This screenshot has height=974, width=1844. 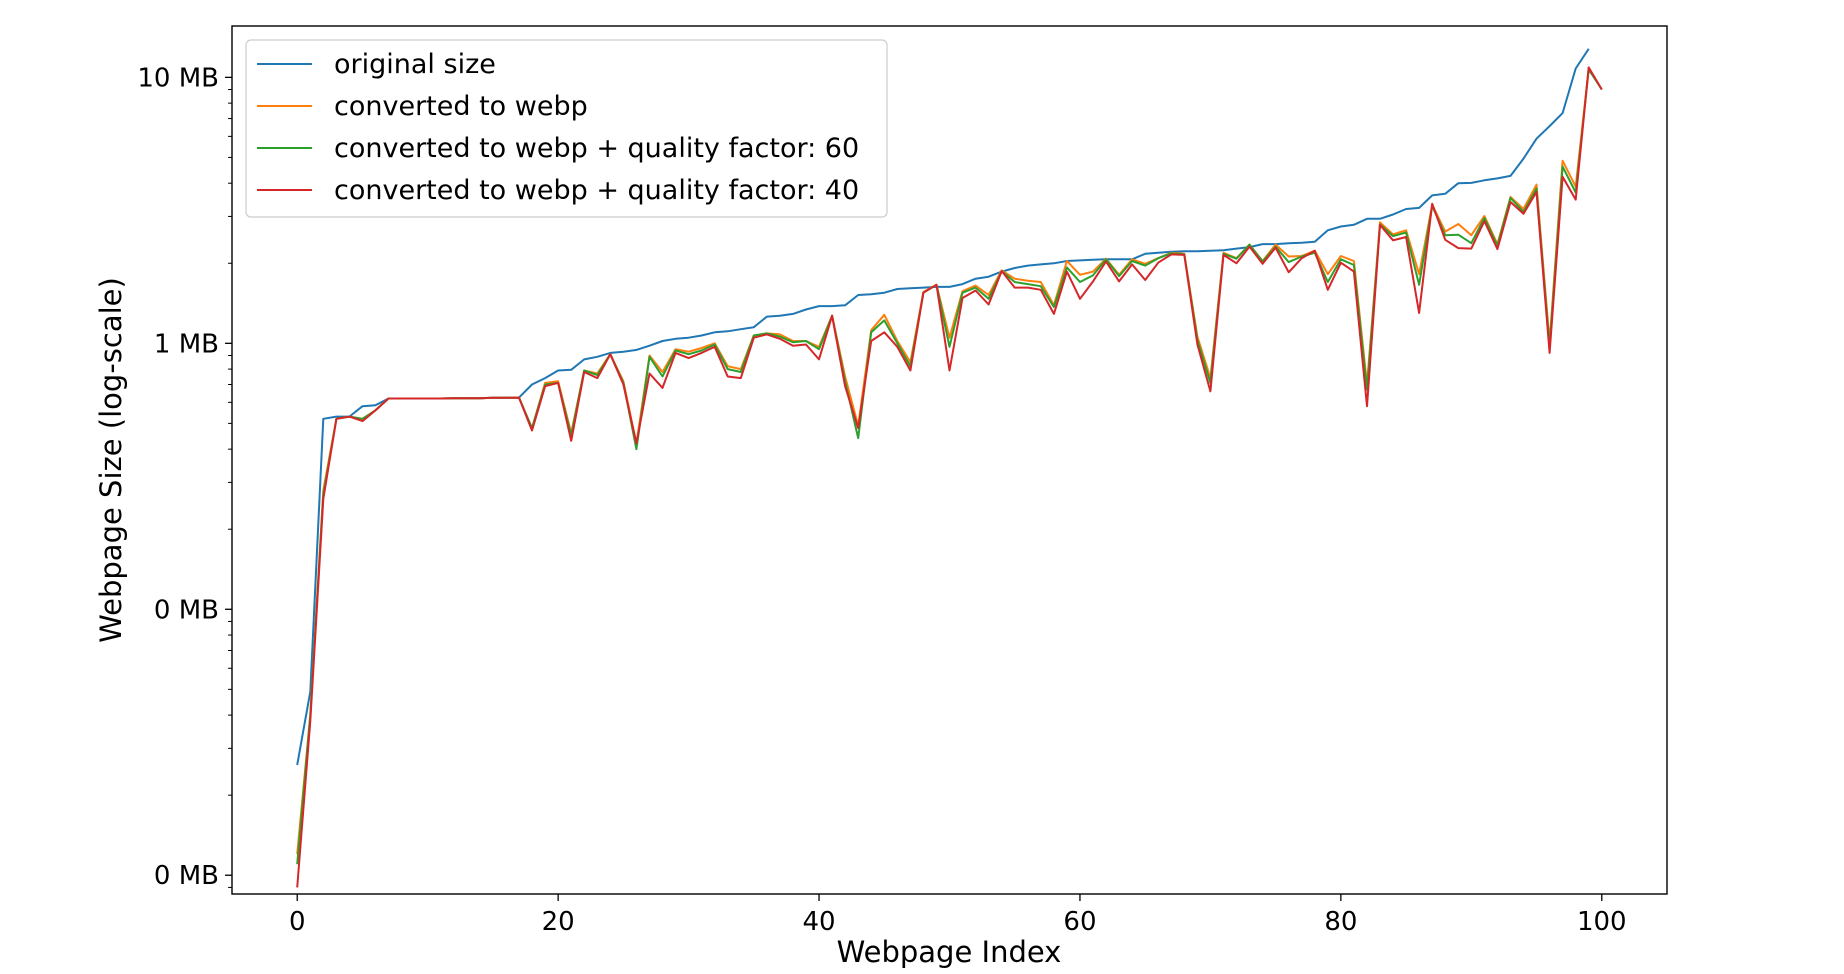 I want to click on y-axis-ticks: 10 MB 1 MB 0 MB 0 MB, so click(x=184, y=477).